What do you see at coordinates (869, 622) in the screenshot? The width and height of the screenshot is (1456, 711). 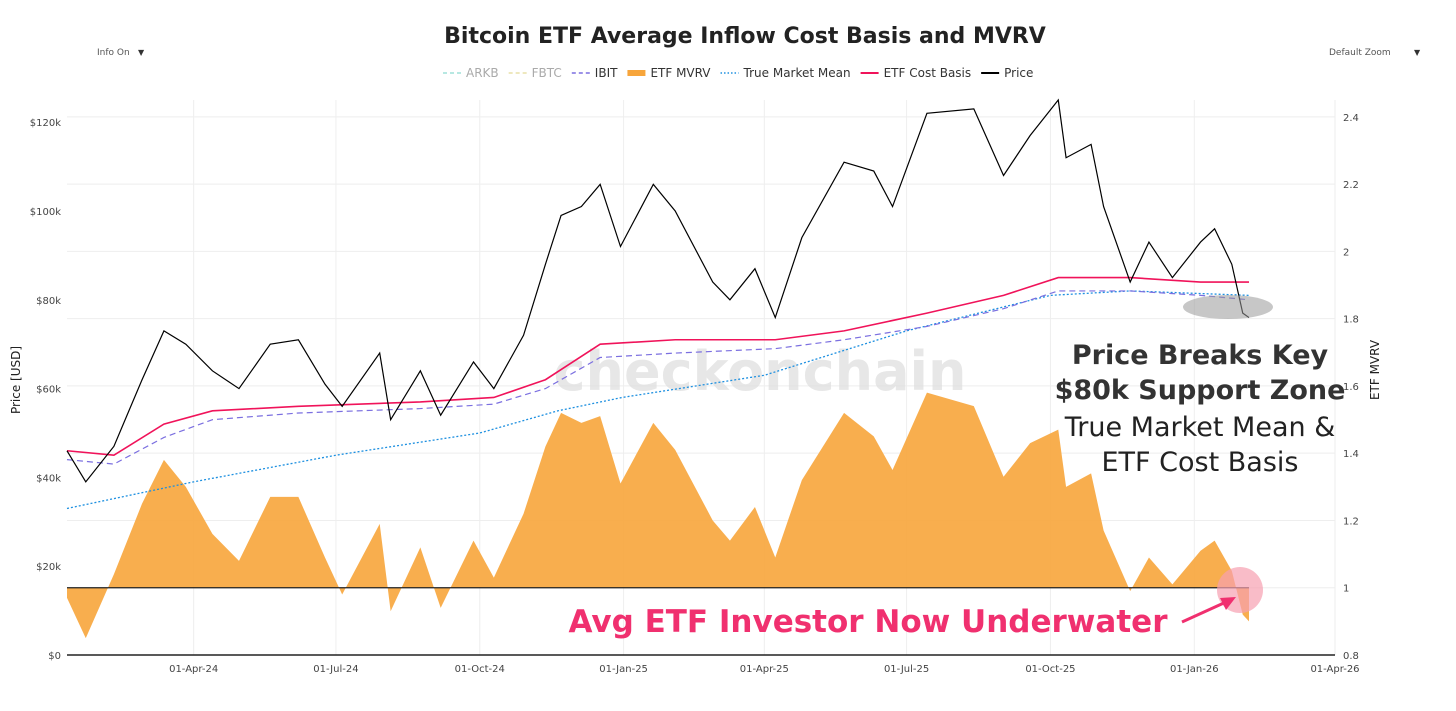 I see `underwater-annotation: Avg ETF Investor Now Underwater` at bounding box center [869, 622].